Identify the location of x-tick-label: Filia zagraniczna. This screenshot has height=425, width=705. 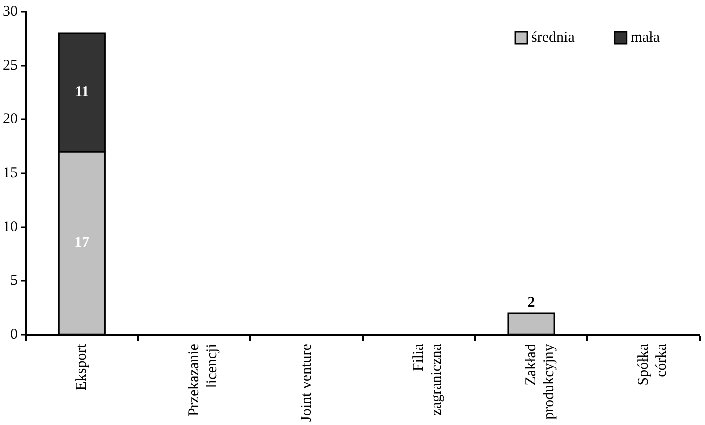
(428, 380).